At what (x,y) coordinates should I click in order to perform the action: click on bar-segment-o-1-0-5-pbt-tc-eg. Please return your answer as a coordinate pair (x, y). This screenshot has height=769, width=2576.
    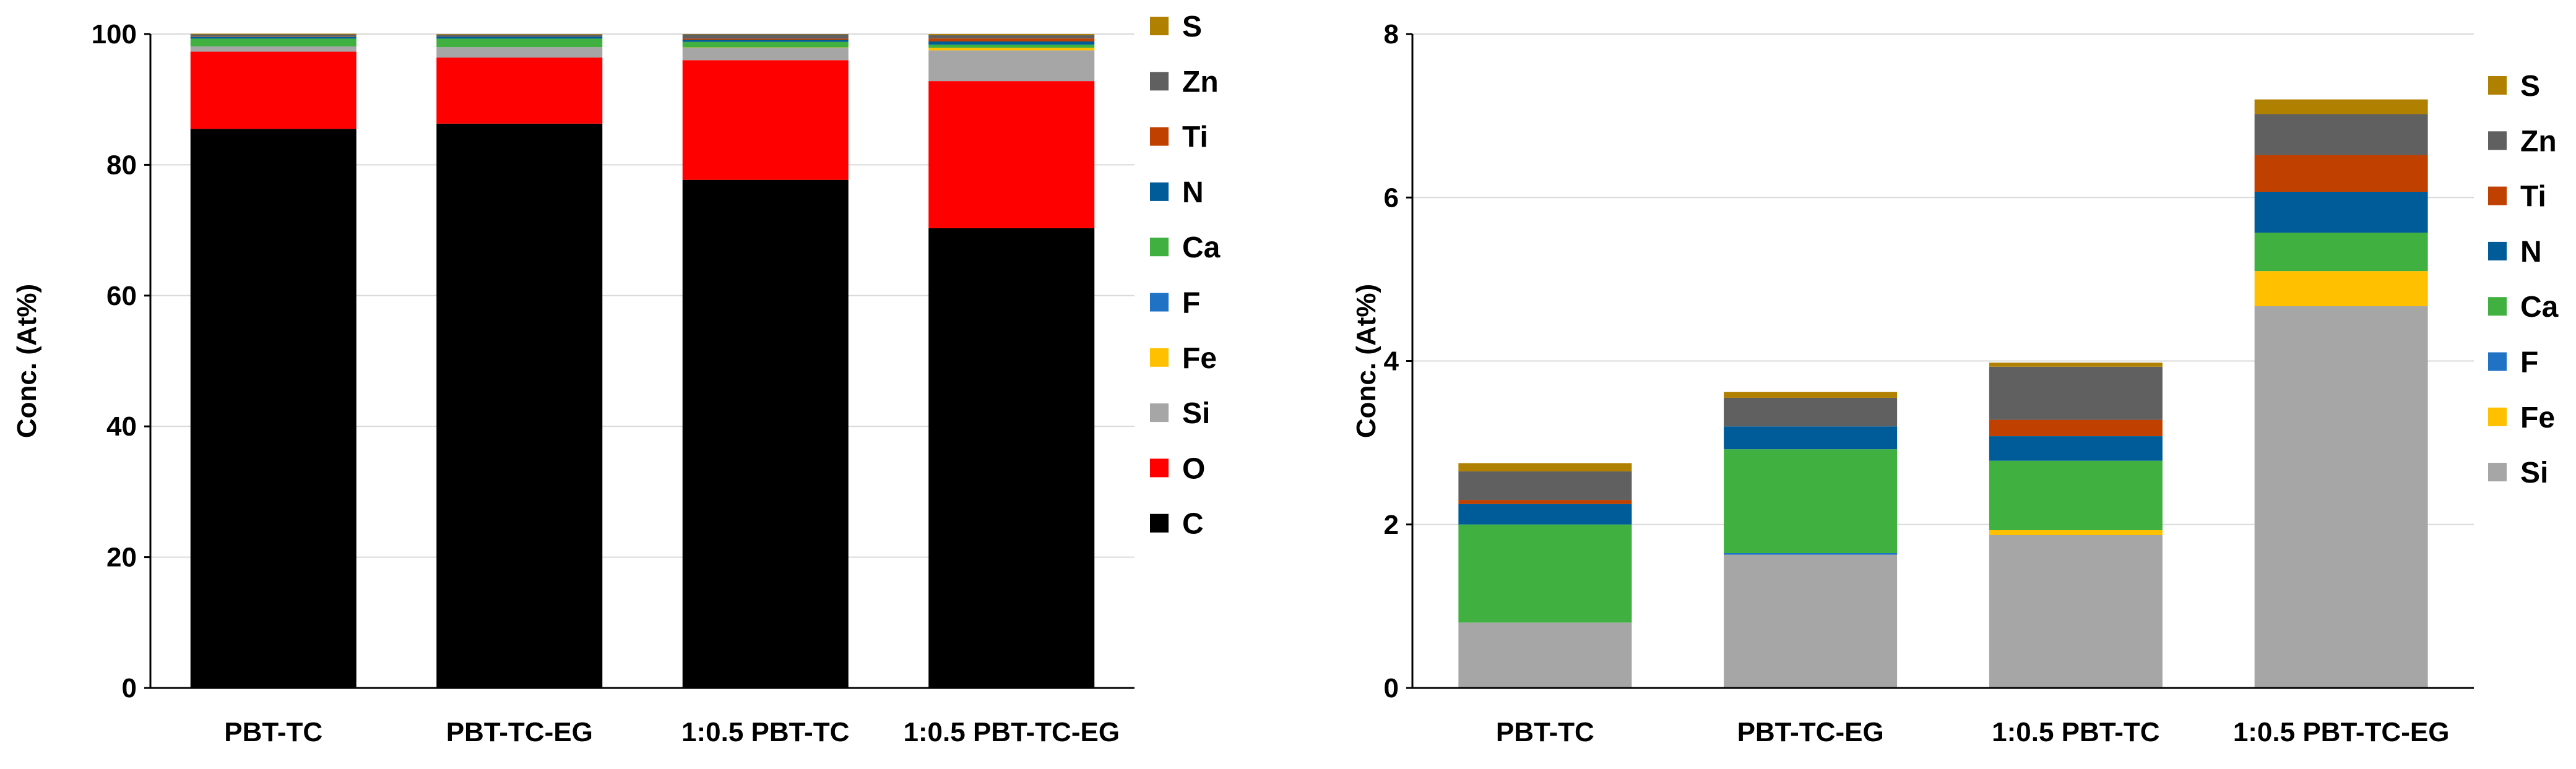
    Looking at the image, I should click on (1011, 154).